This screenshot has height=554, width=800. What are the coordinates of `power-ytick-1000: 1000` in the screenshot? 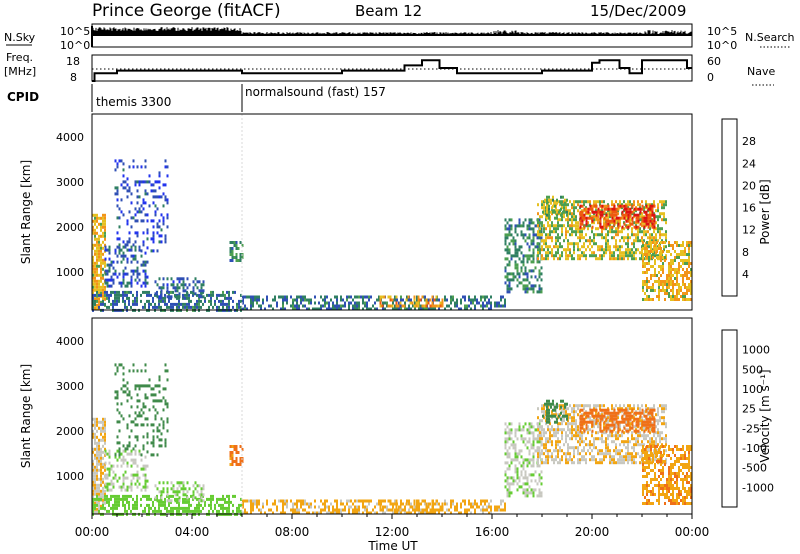 It's located at (70, 272).